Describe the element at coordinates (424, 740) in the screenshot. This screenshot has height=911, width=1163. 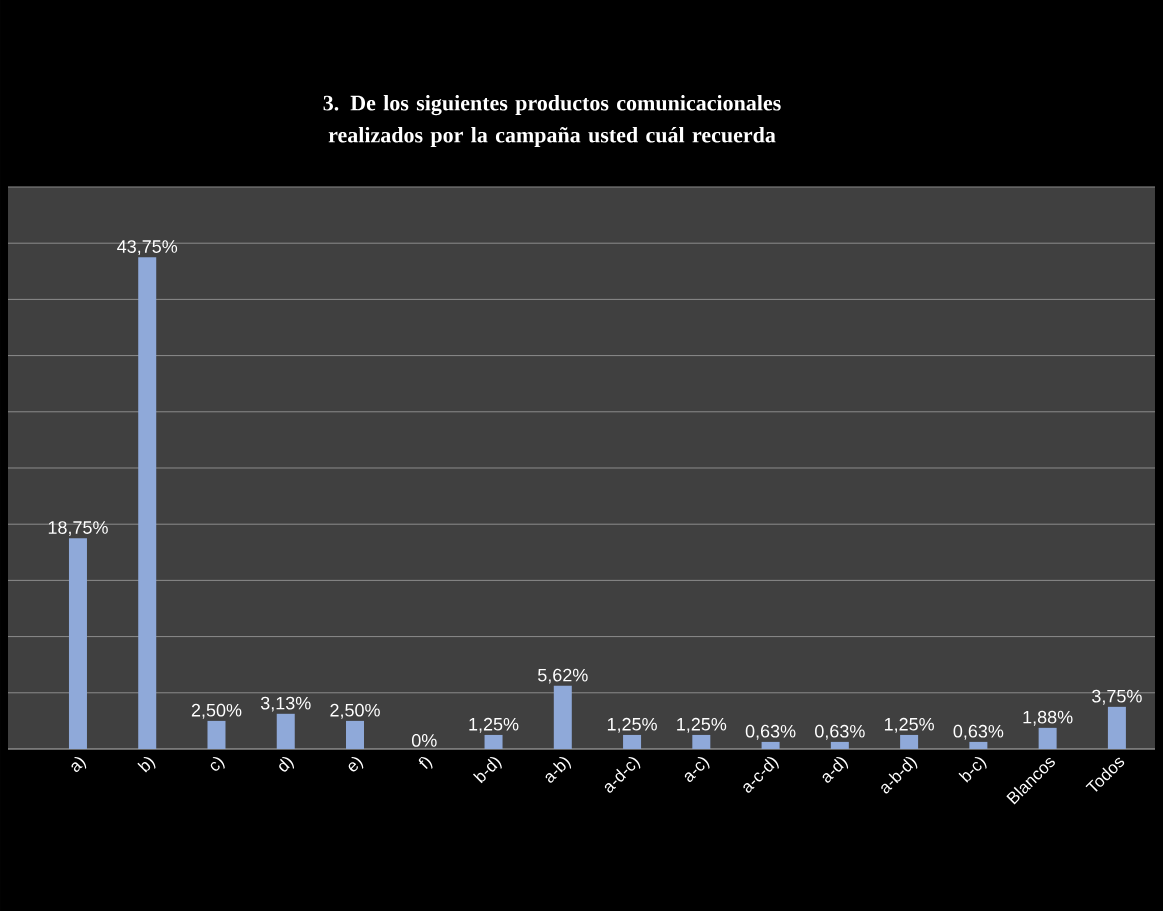
I see `data-label: 0%` at that location.